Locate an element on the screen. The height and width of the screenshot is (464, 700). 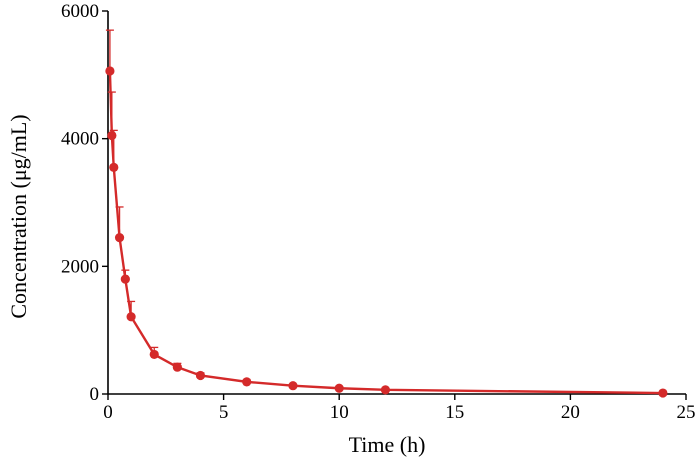
y-tick-label: 6000 is located at coordinates (80, 11).